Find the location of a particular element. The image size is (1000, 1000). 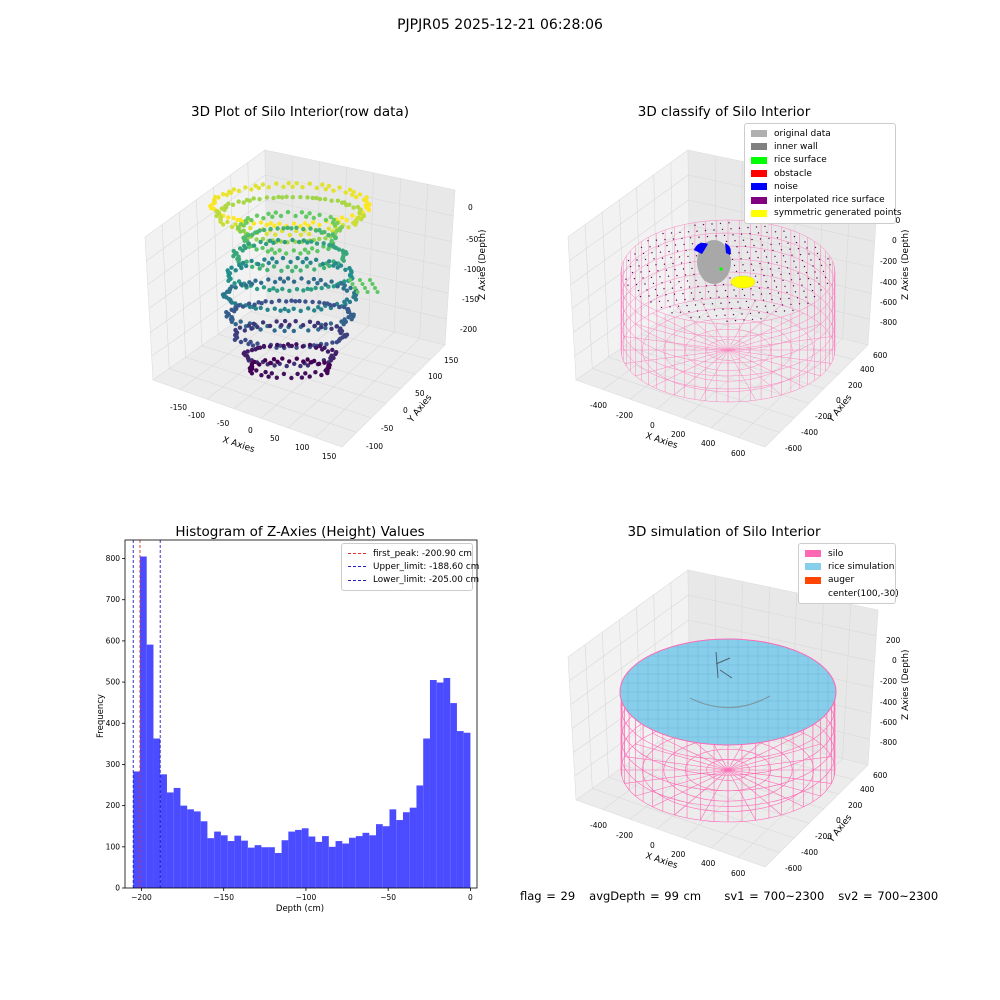

sim-yticks: -600 -400 -200 0 200 400 600 is located at coordinates (836, 822).